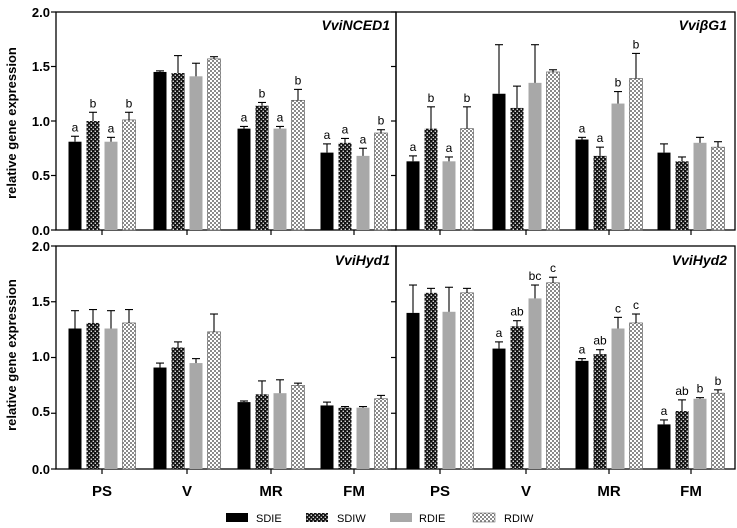  Describe the element at coordinates (11, 123) in the screenshot. I see `y-axis-label-top: relative gene expression` at that location.